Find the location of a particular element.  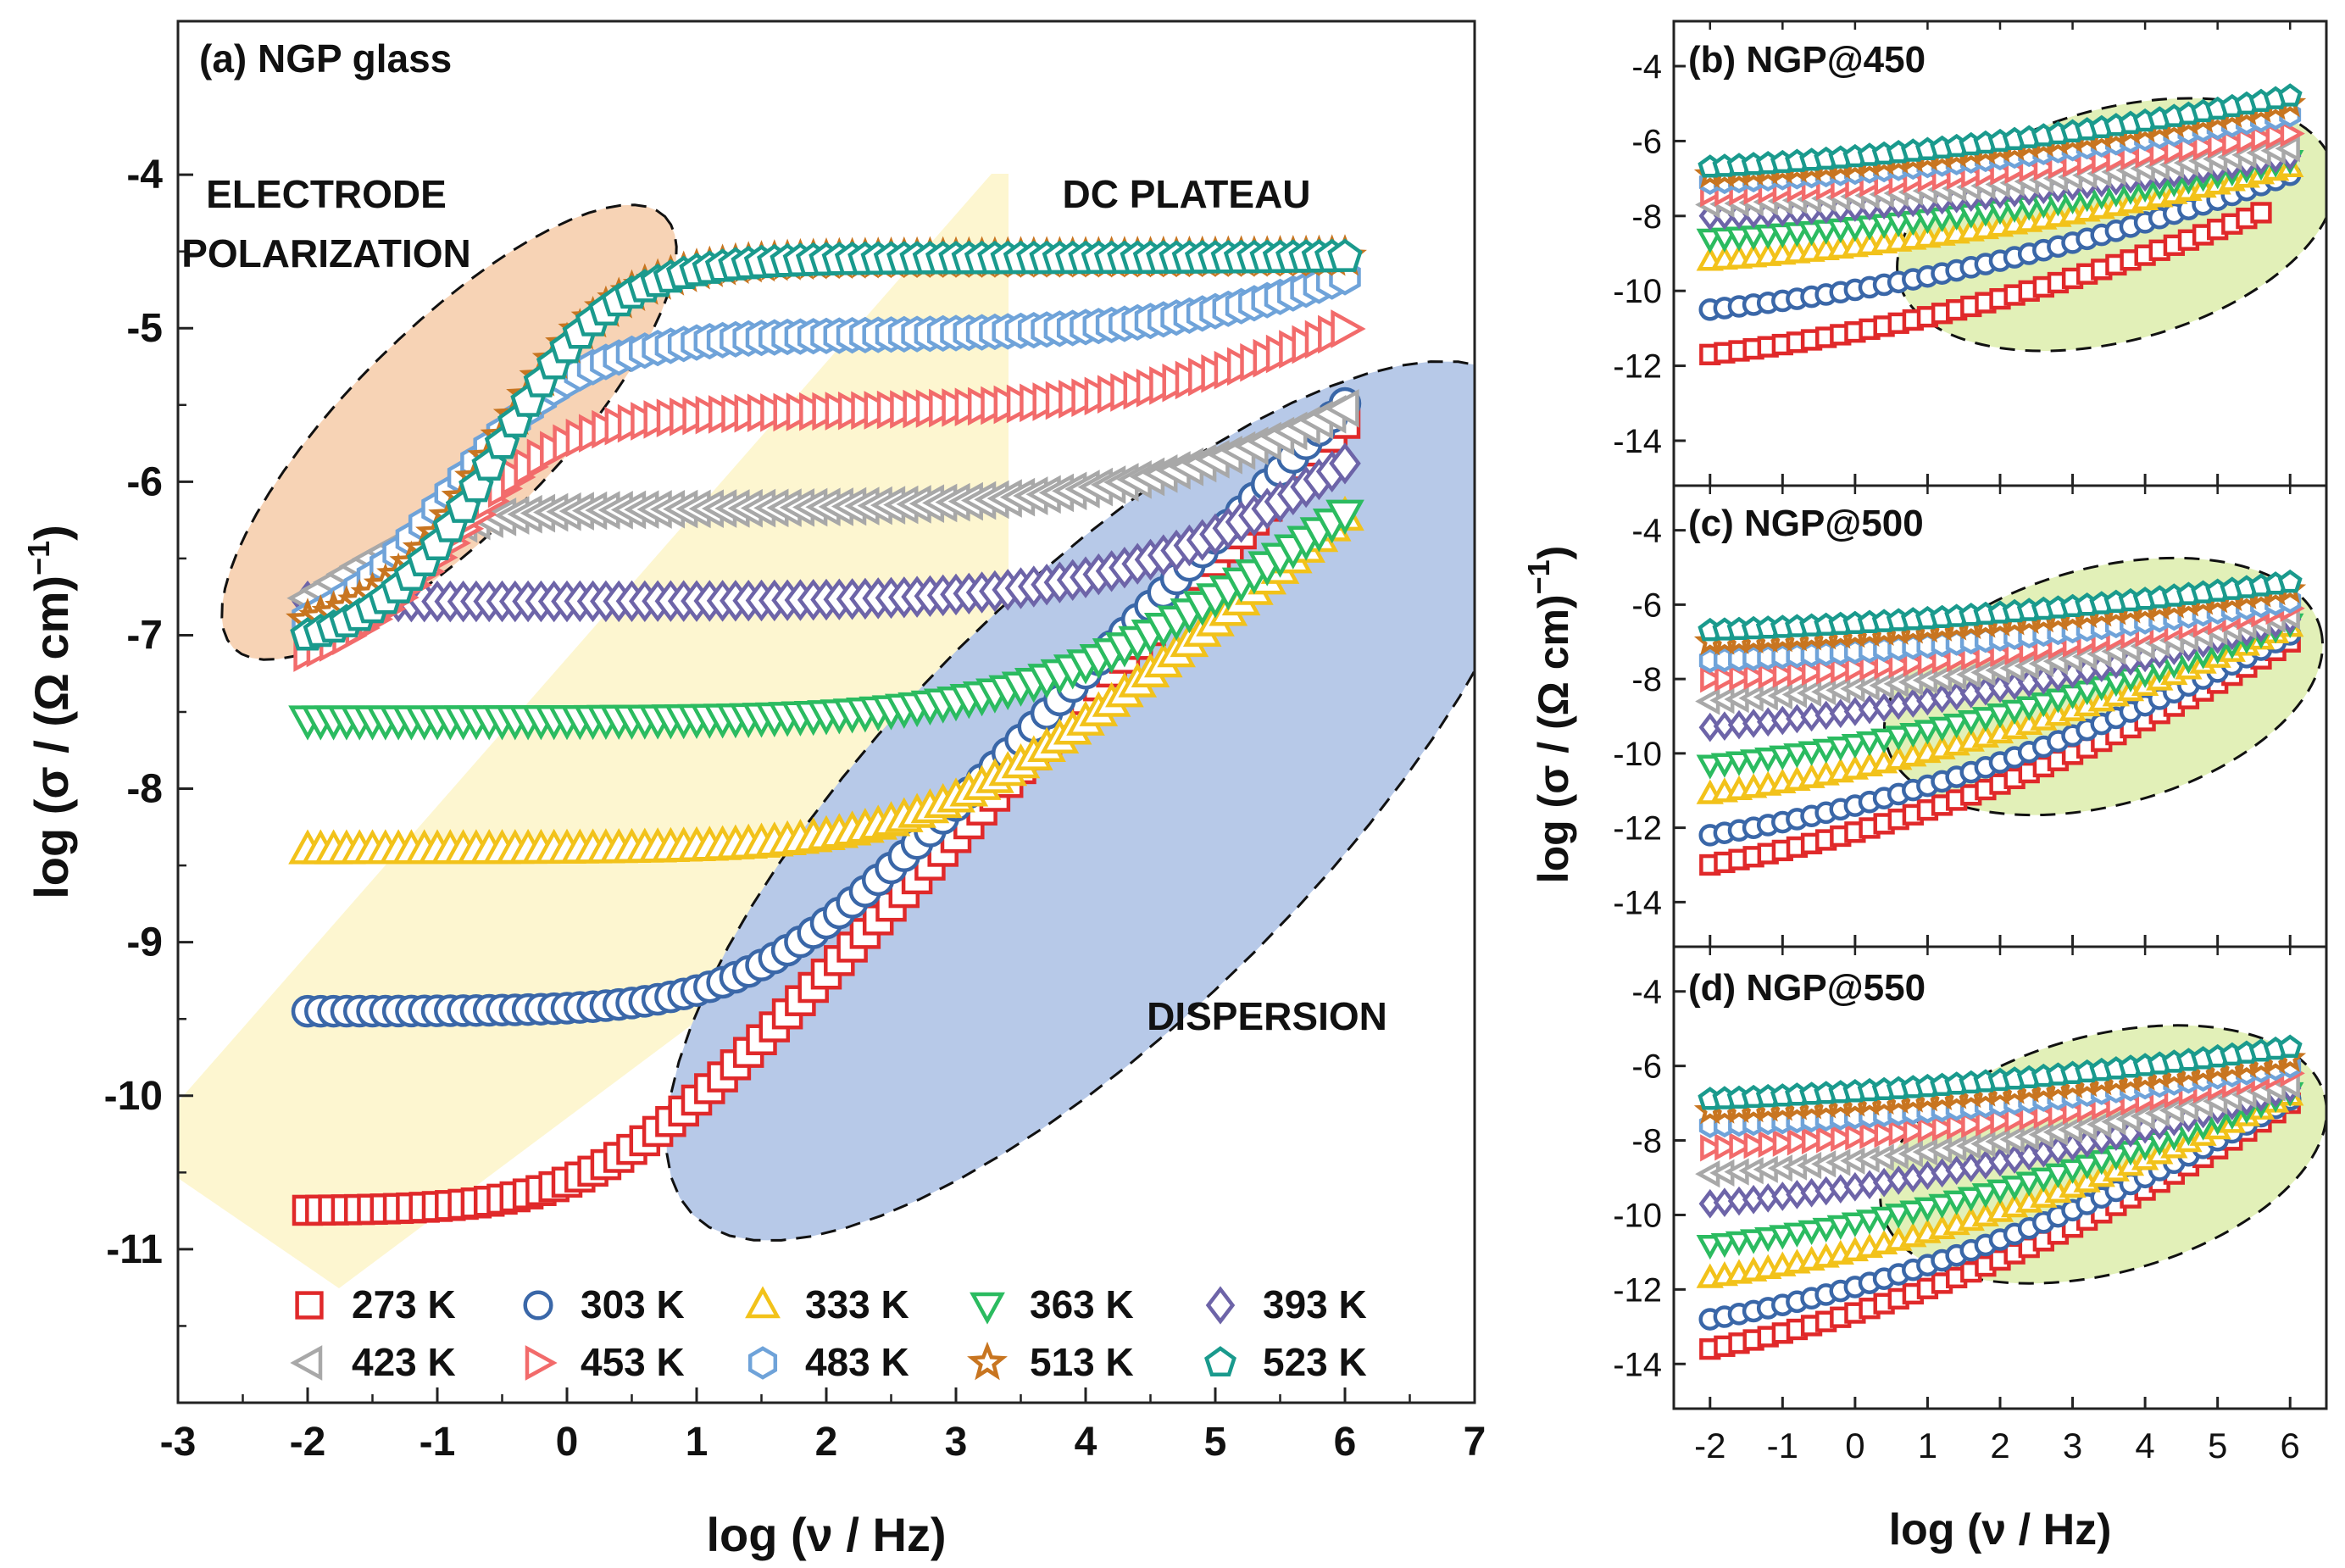

panel-b-y-tick-label: -8 is located at coordinates (1646, 217).